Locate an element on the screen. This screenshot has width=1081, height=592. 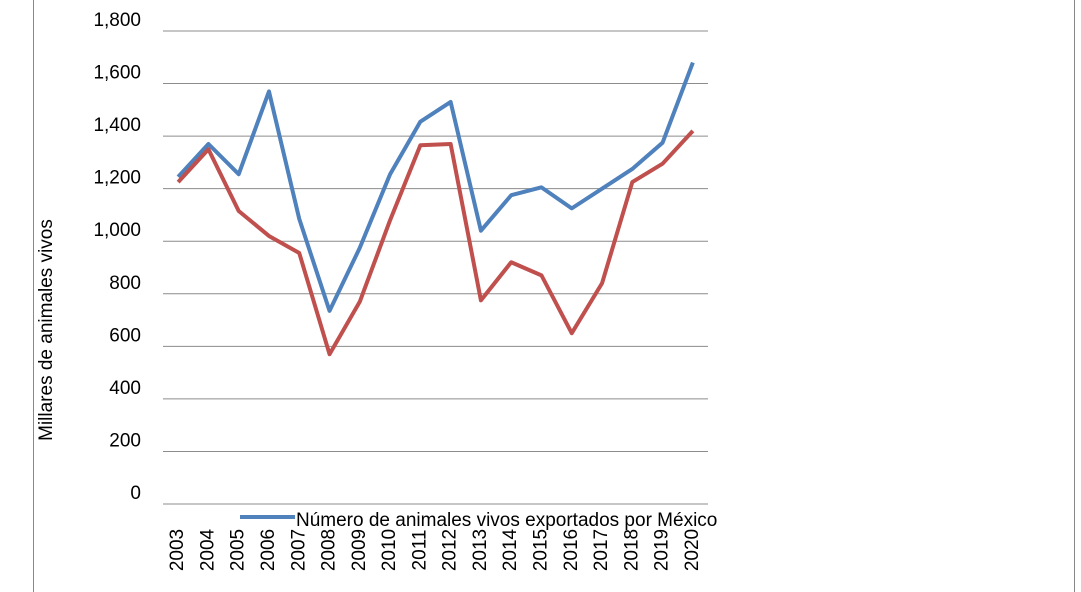
x-tick-label: 2009 is located at coordinates (359, 550).